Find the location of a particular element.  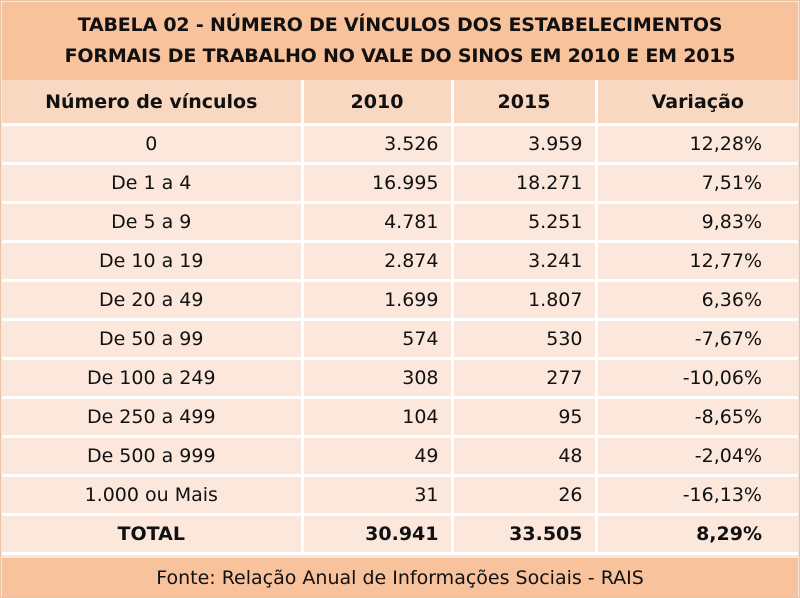

row-label: De 20 a 49 is located at coordinates (153, 300).